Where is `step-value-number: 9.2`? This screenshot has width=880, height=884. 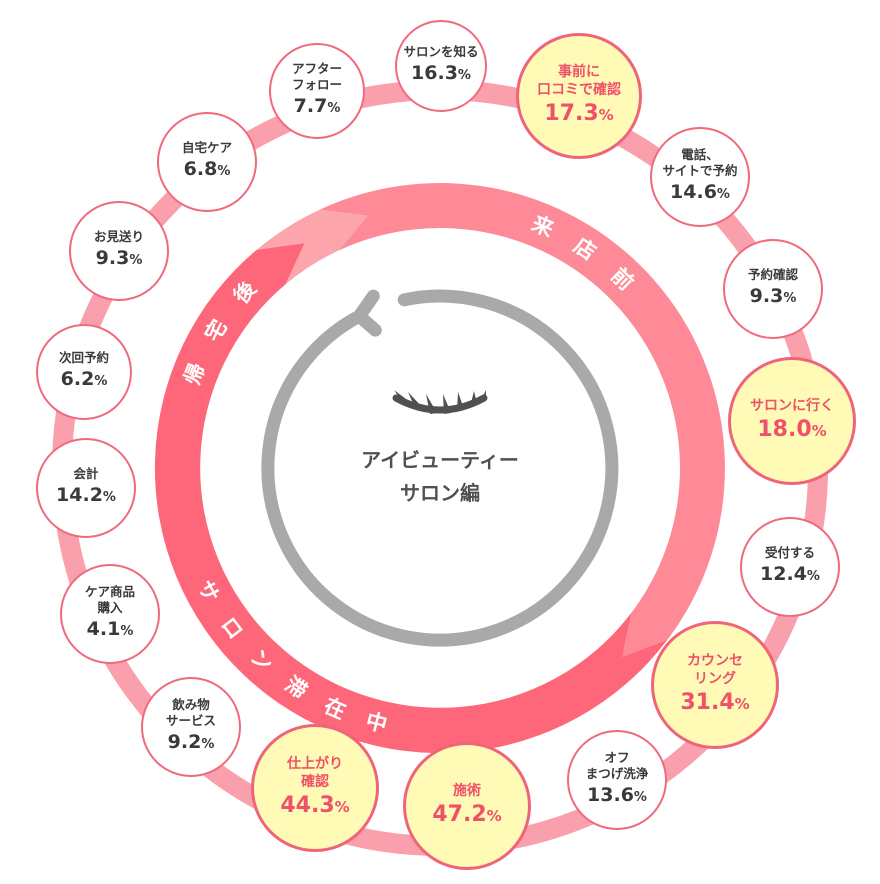
step-value-number: 9.2 is located at coordinates (184, 742).